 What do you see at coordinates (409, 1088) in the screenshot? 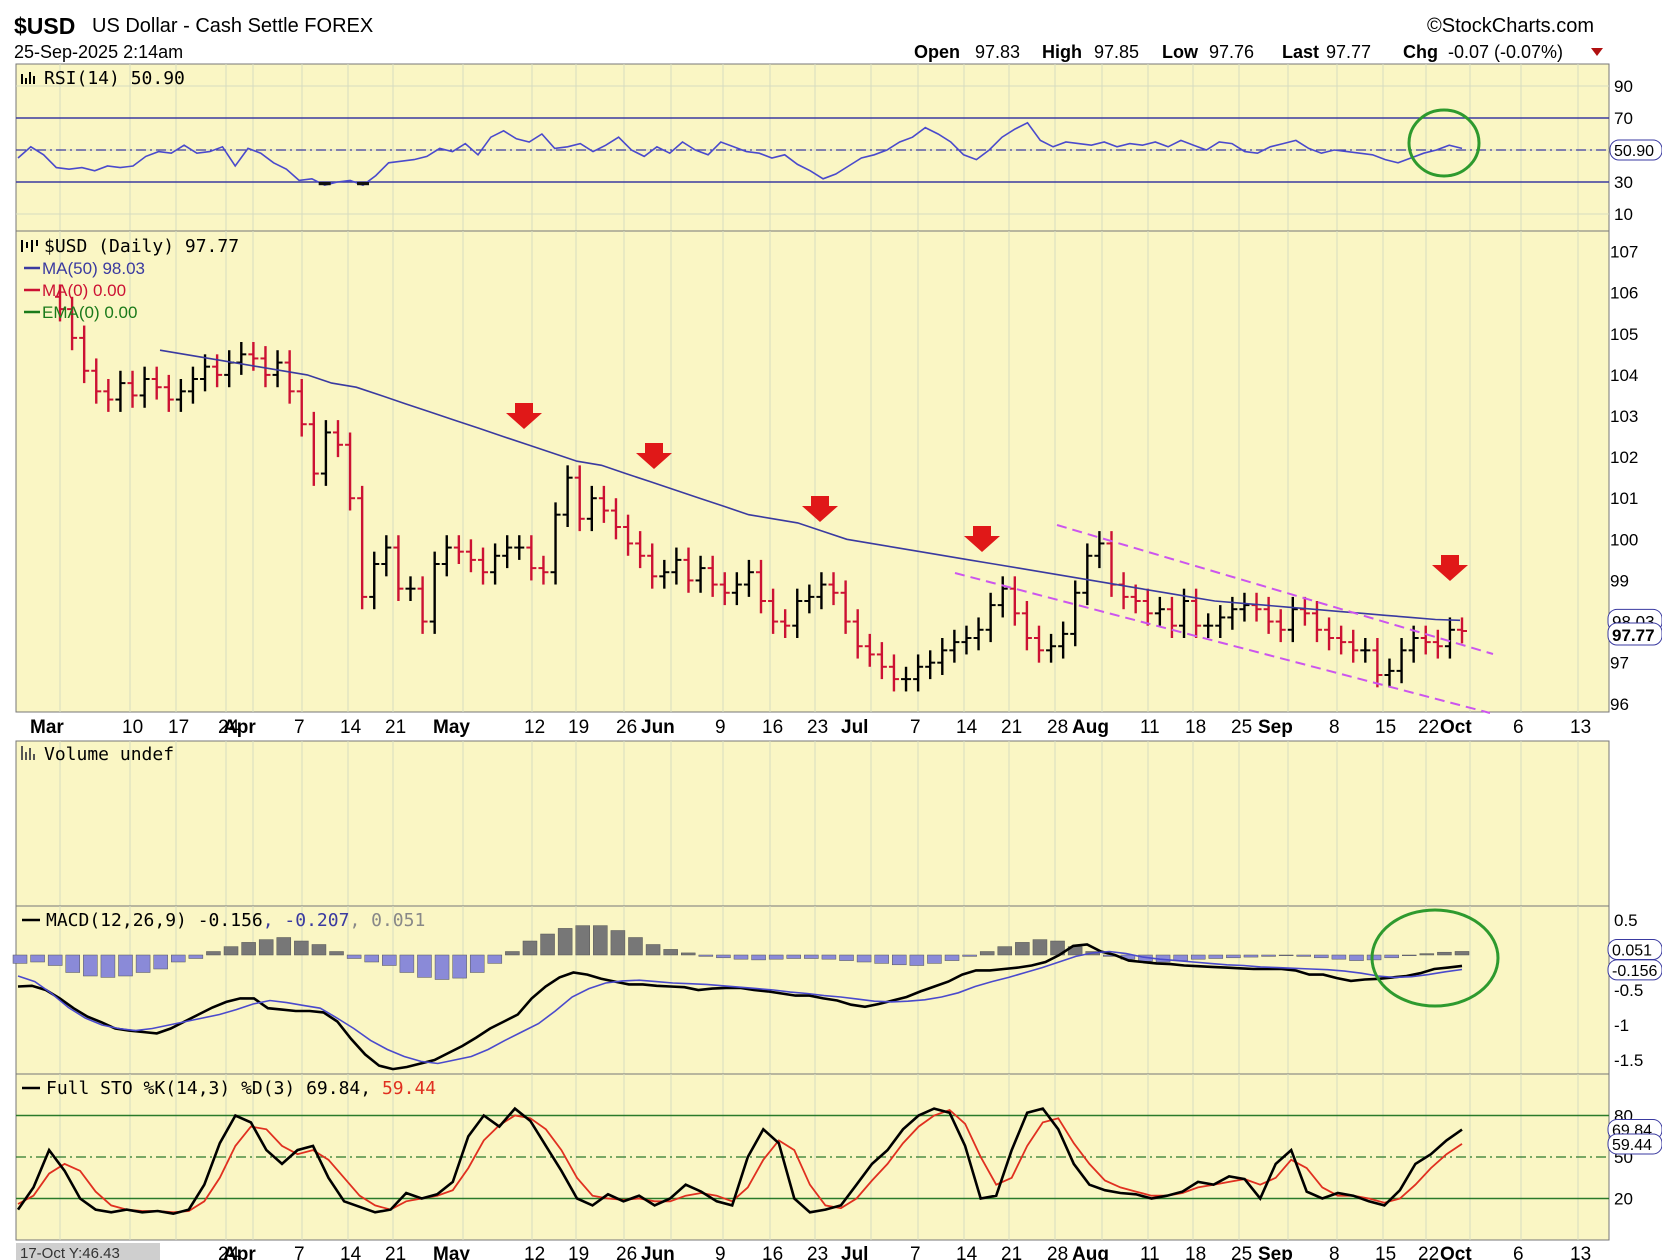
I see `sto-title-part: 59.44` at bounding box center [409, 1088].